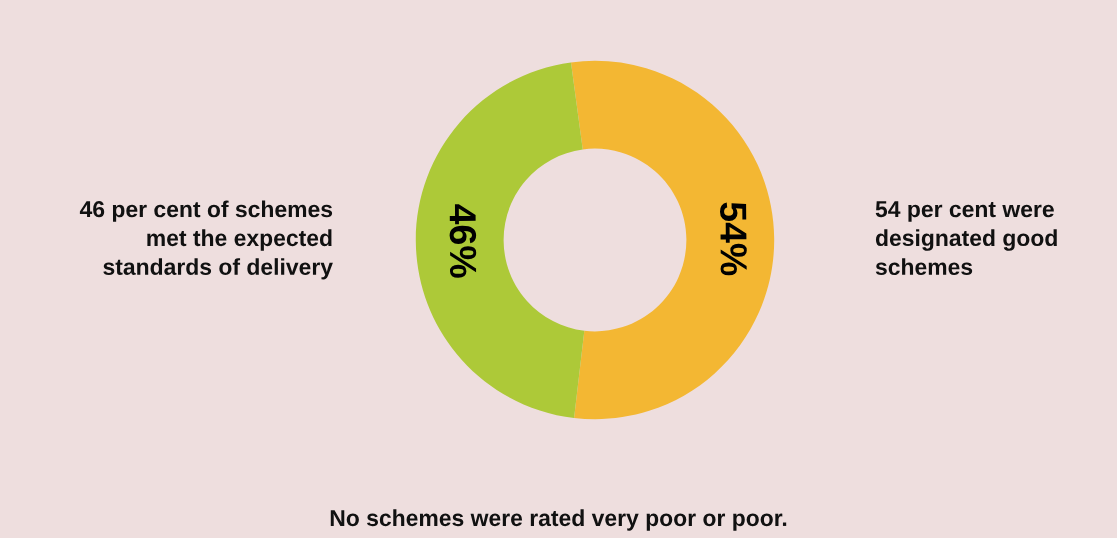 The width and height of the screenshot is (1117, 538). Describe the element at coordinates (966, 238) in the screenshot. I see `text: 54 per cent were designated good schemes` at that location.